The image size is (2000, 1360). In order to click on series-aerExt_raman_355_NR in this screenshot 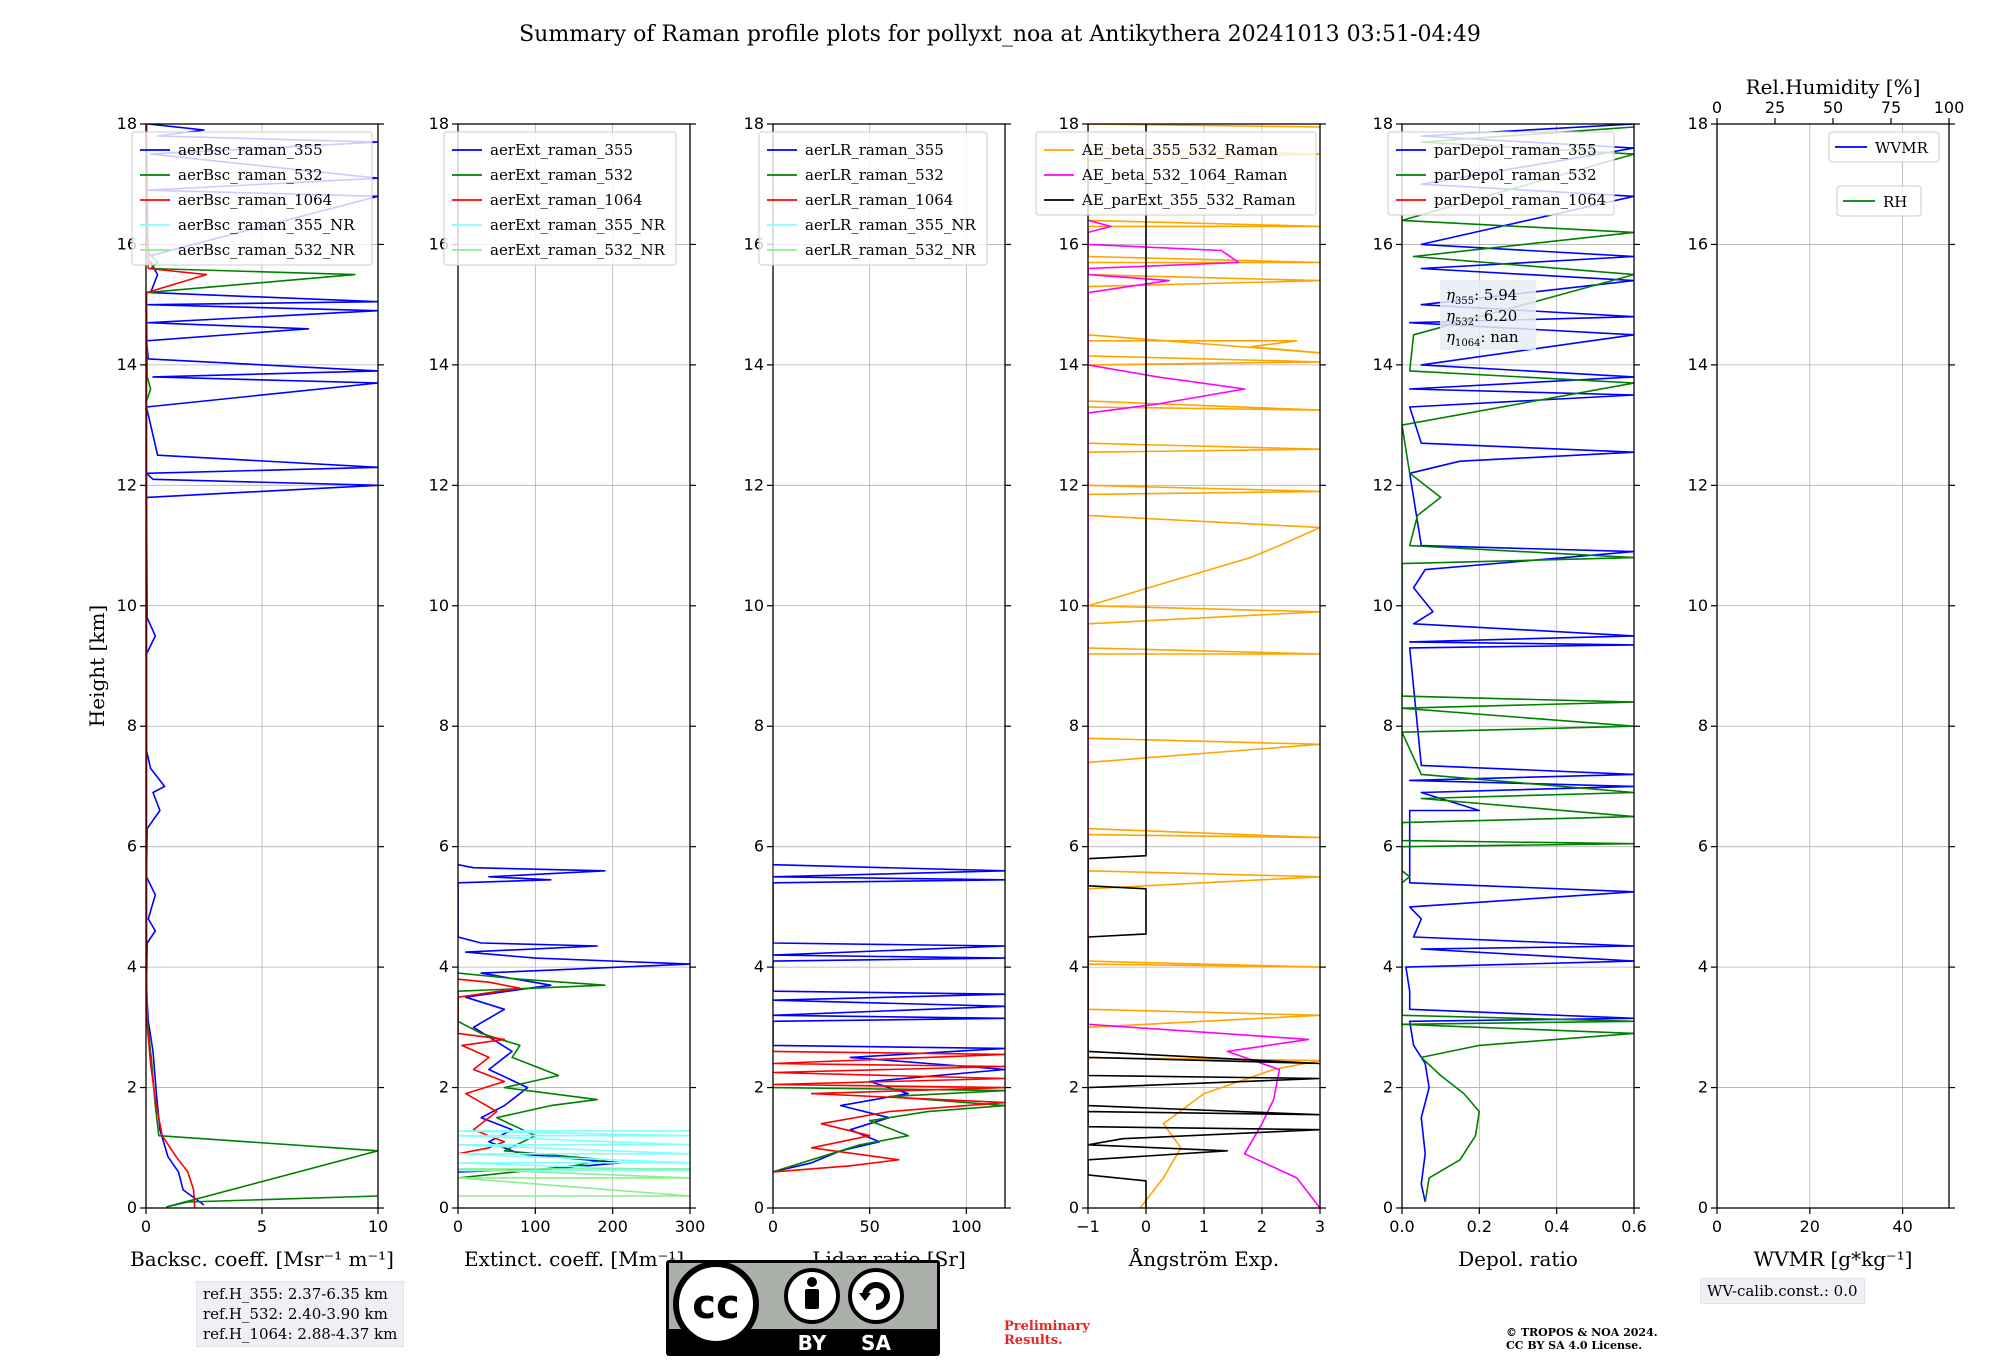, I will do `click(574, 1151)`.